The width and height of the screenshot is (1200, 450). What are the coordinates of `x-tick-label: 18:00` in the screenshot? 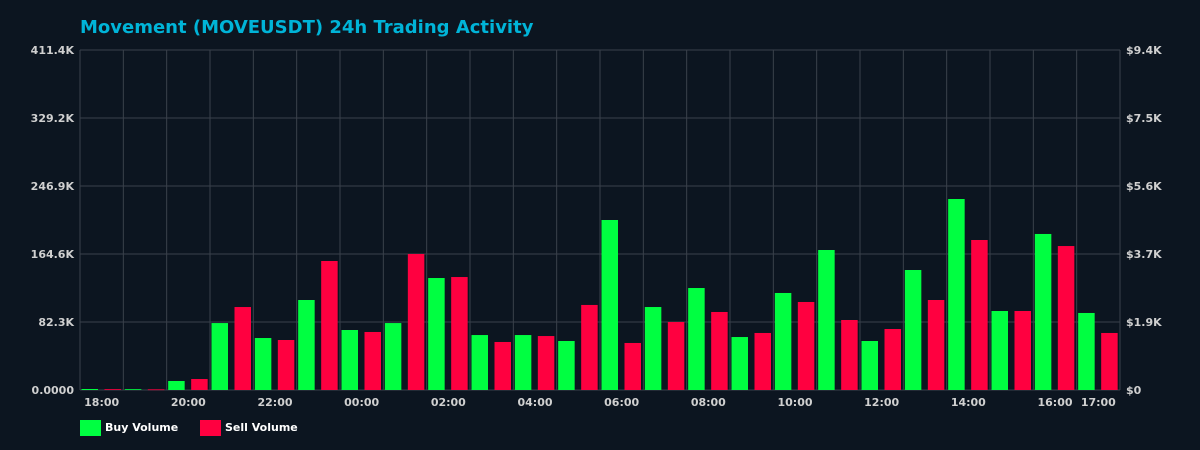 It's located at (101, 402).